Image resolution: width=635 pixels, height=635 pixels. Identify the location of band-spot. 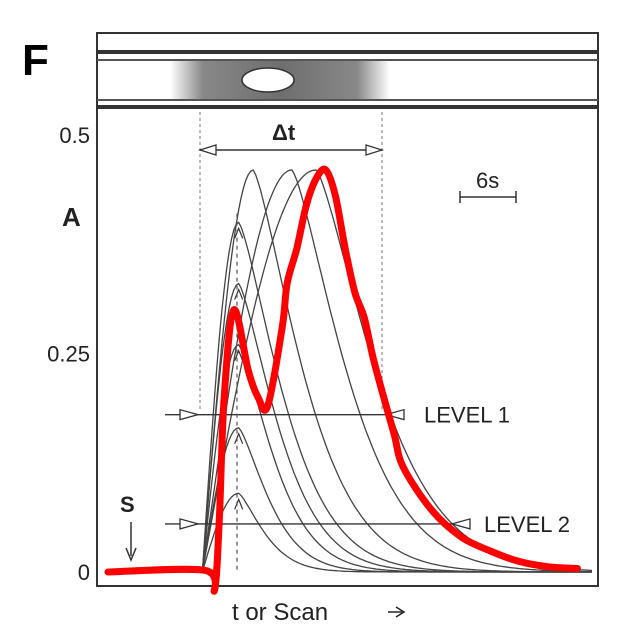
(268, 80).